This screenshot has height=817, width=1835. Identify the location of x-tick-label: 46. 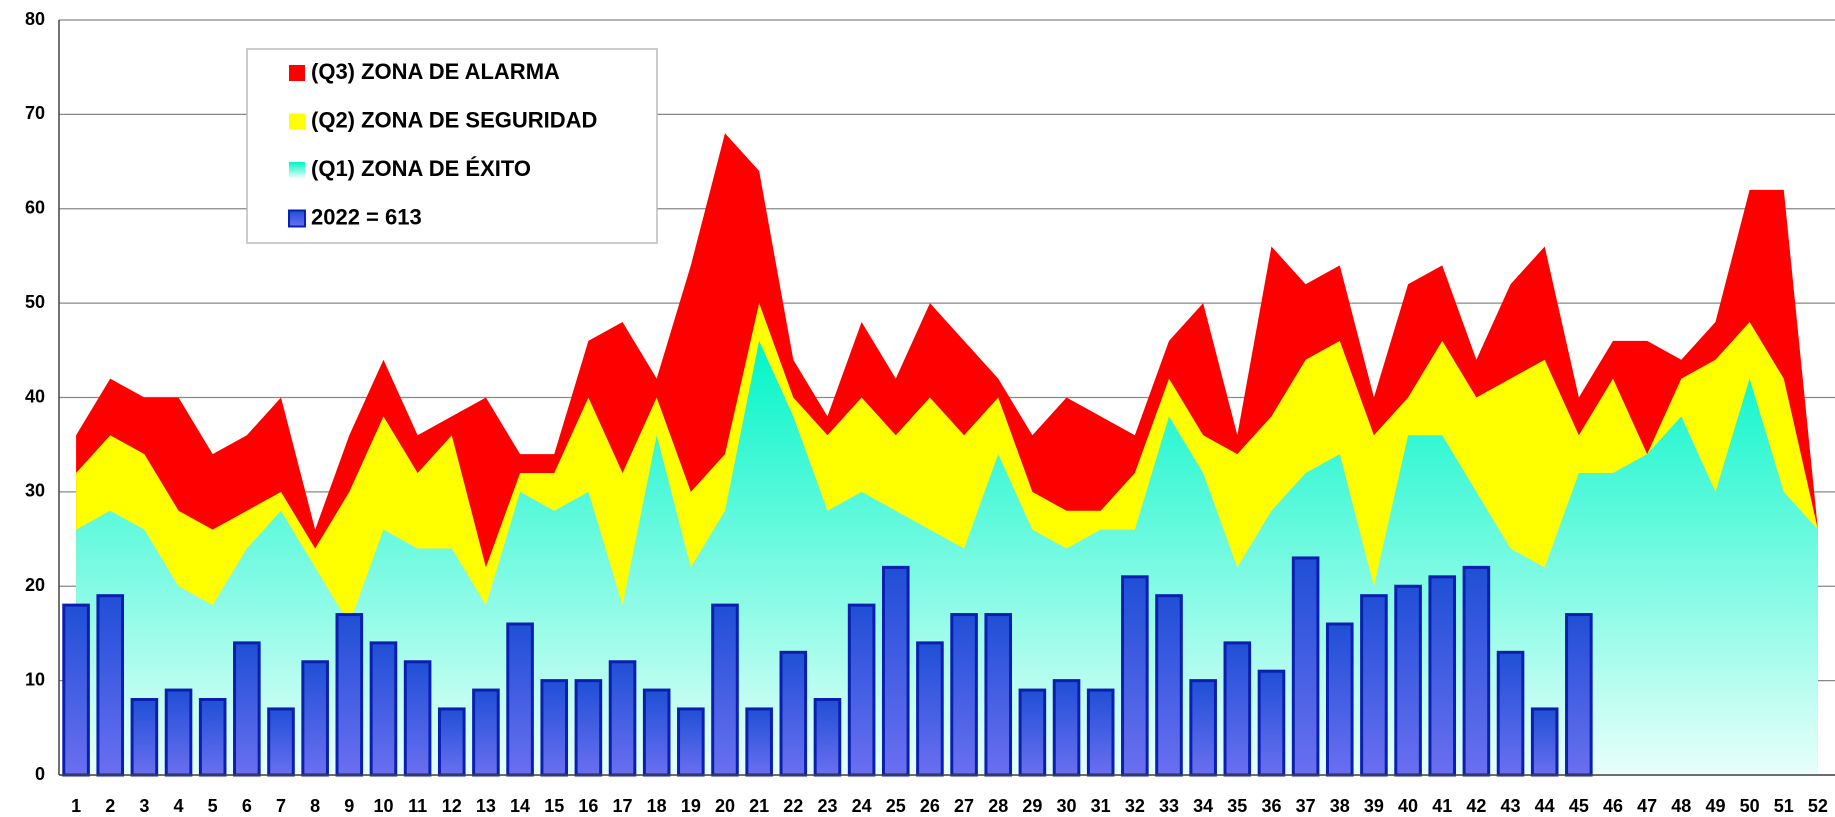
(1613, 806).